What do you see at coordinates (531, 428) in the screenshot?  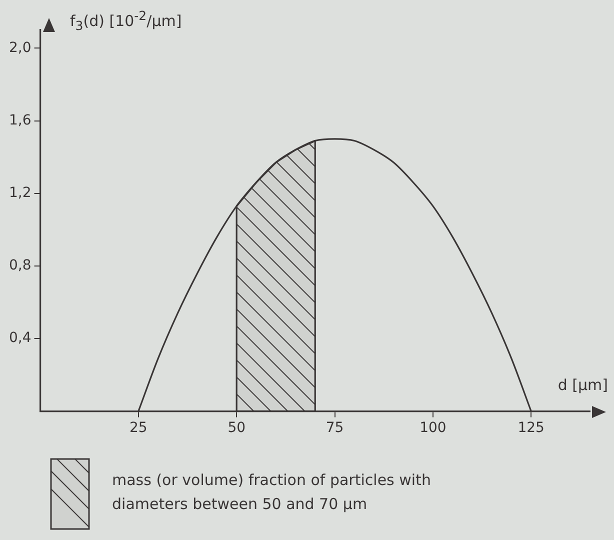 I see `x-tick-label: 125` at bounding box center [531, 428].